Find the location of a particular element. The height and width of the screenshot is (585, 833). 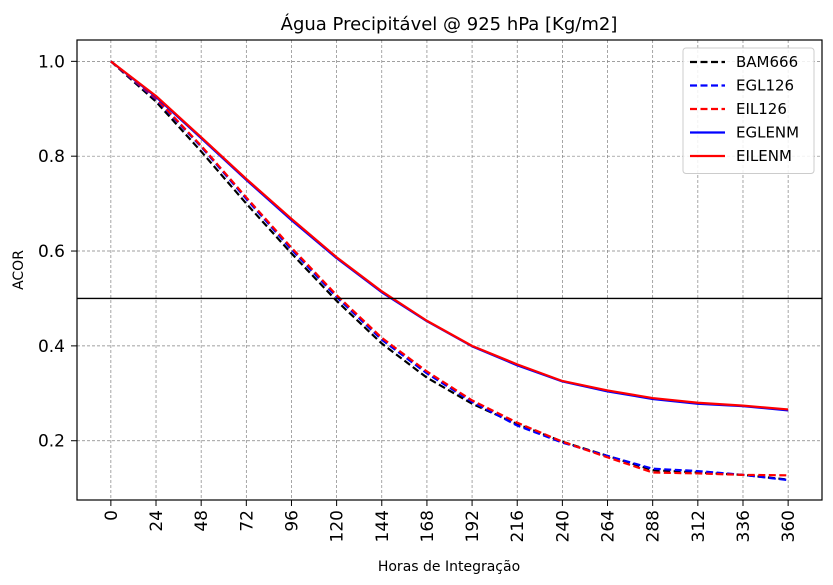

x-tick-label: 264 is located at coordinates (609, 526).